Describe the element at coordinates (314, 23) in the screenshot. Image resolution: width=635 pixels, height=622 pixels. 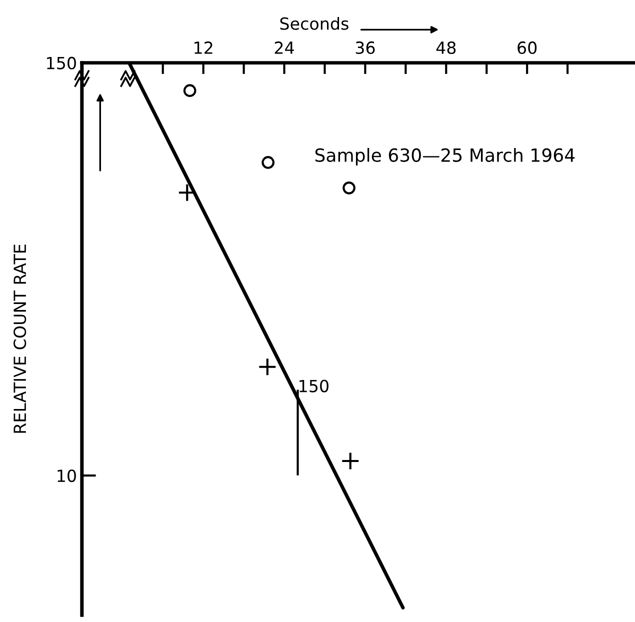
I see `x-axis-title: Seconds` at that location.